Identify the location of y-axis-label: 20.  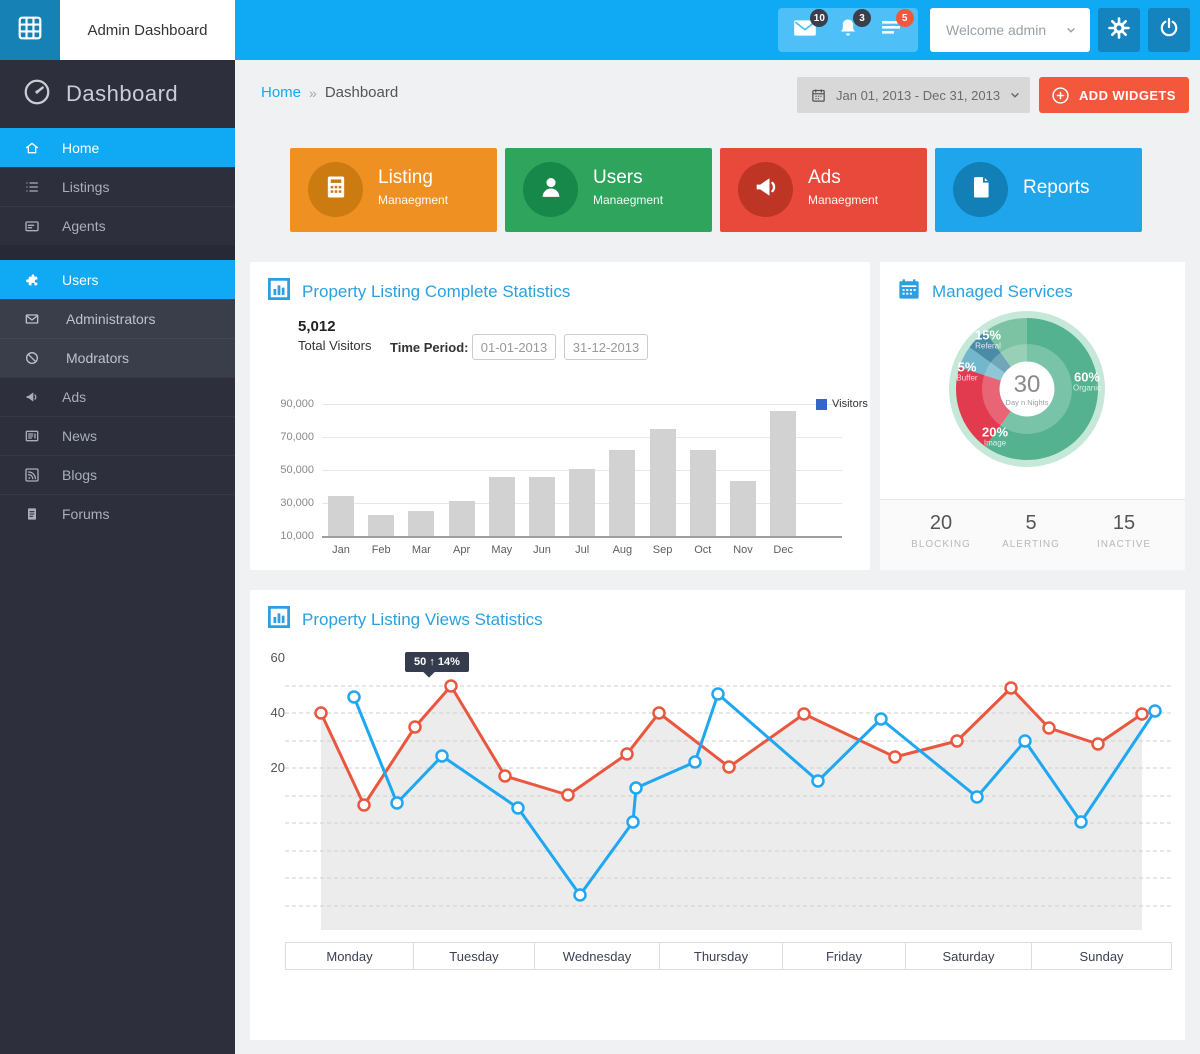
(277, 767).